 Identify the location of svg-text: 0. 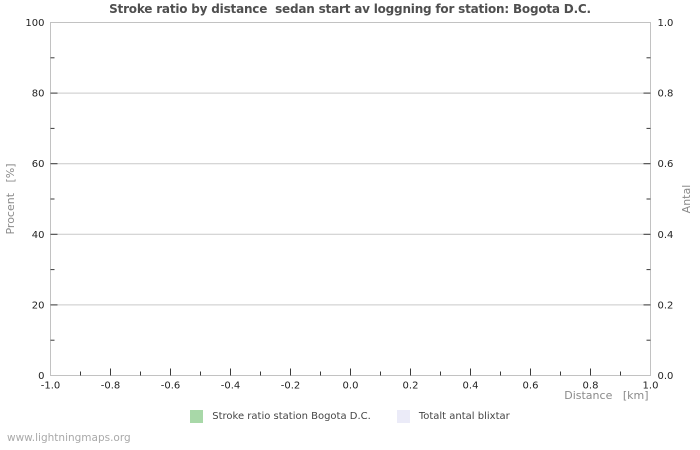
(41, 376).